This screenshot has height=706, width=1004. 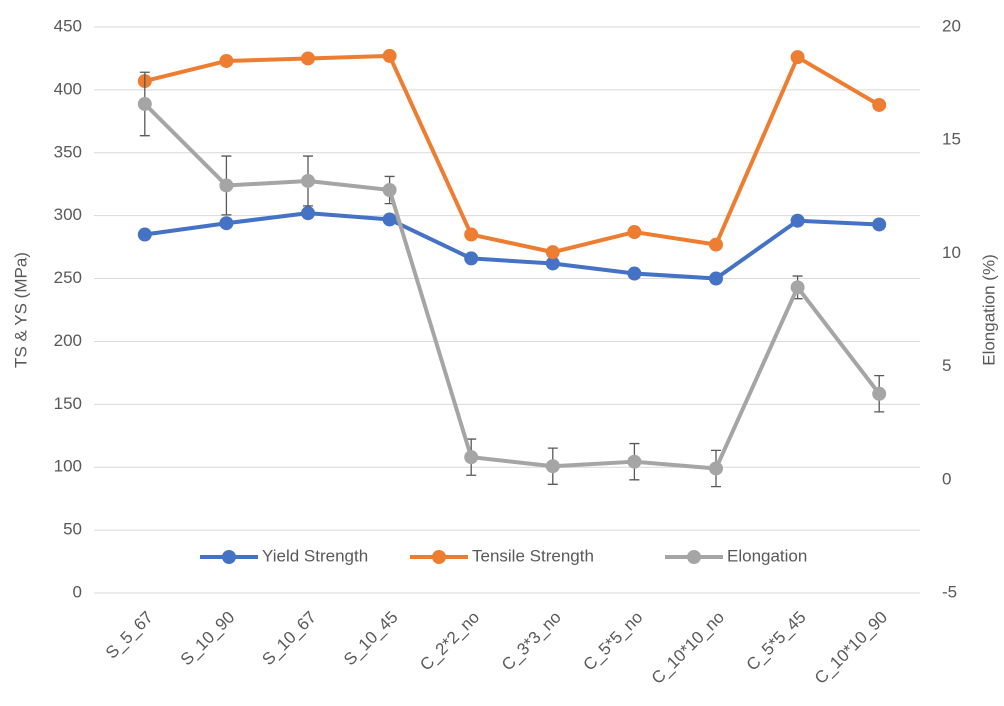 I want to click on y-tick-label: 150, so click(x=68, y=403).